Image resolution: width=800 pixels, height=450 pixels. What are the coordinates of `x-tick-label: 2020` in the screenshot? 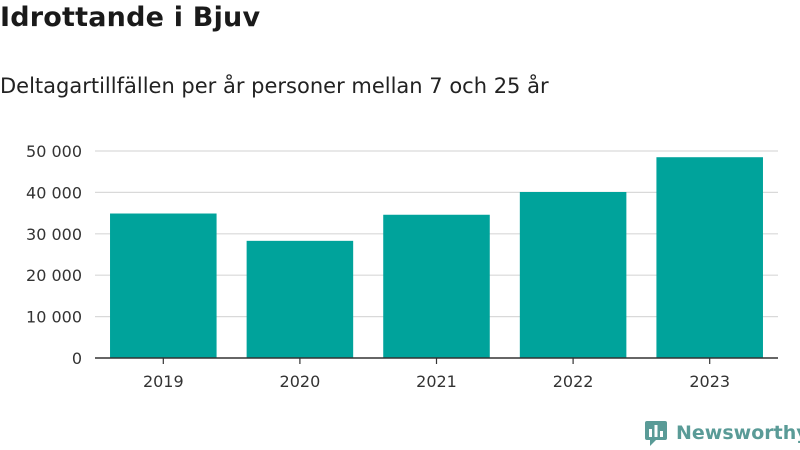 It's located at (300, 381).